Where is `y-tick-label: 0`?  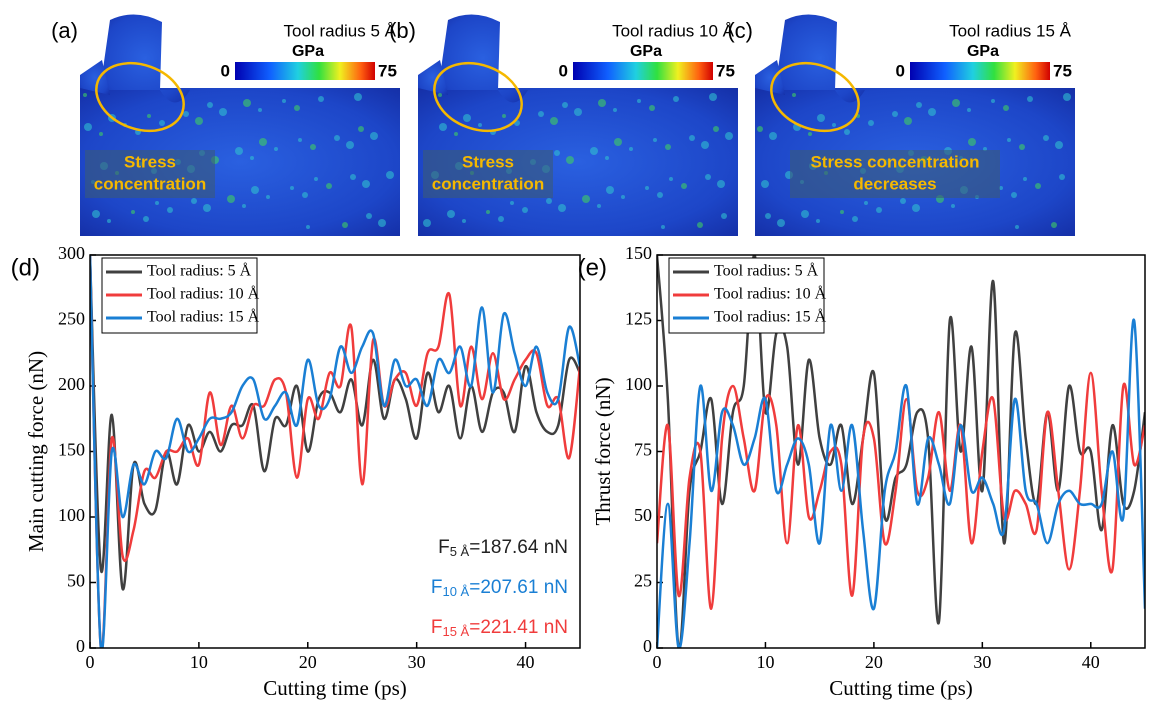
y-tick-label: 0 is located at coordinates (80, 646).